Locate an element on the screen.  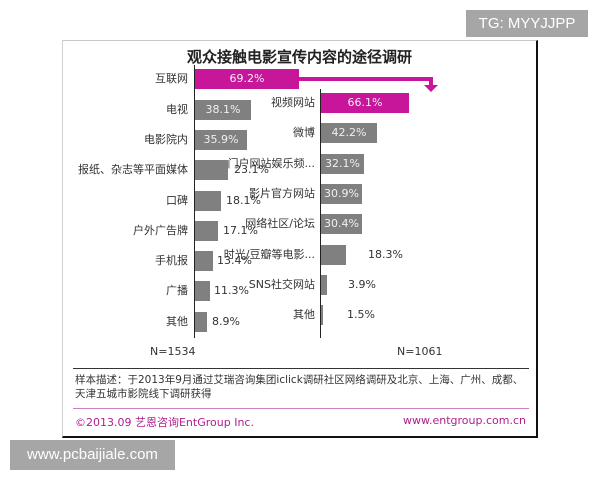
right-row: 视频网站 is located at coordinates (266, 103).